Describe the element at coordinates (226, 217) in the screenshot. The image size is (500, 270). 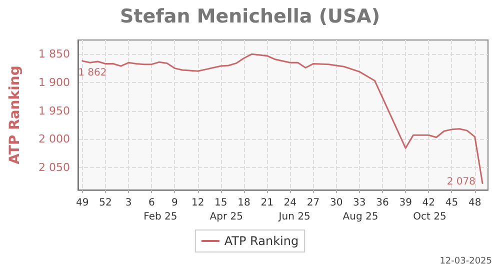
I see `x2-tick-label: Apr 25` at that location.